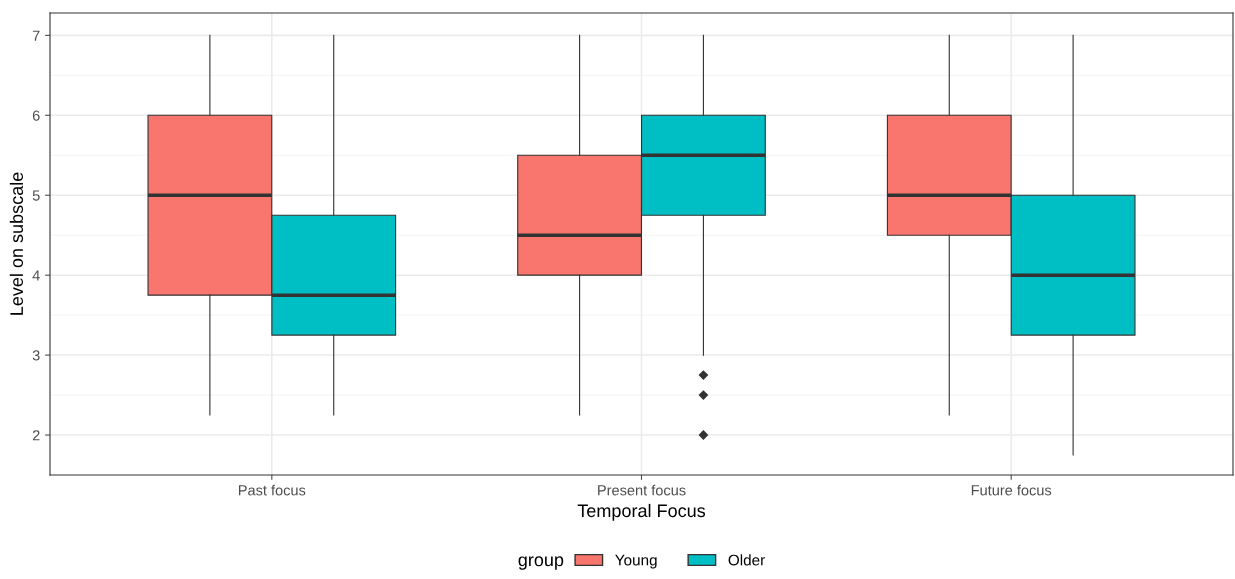 This screenshot has width=1235, height=579. What do you see at coordinates (36, 435) in the screenshot?
I see `y-tick-label: 2` at bounding box center [36, 435].